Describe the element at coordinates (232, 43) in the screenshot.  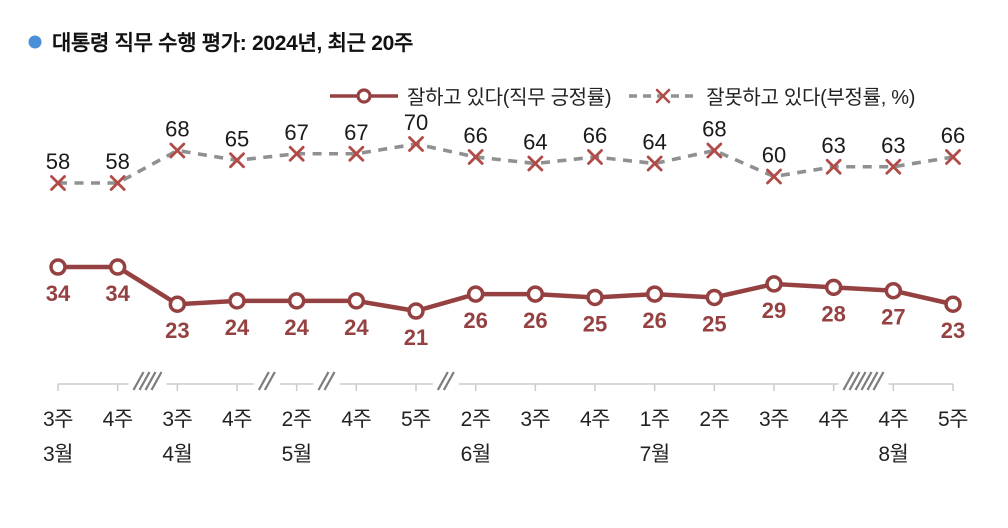
I see `page-title: 대통령 직무 수행 평가: 2024년, 최근 20주` at that location.